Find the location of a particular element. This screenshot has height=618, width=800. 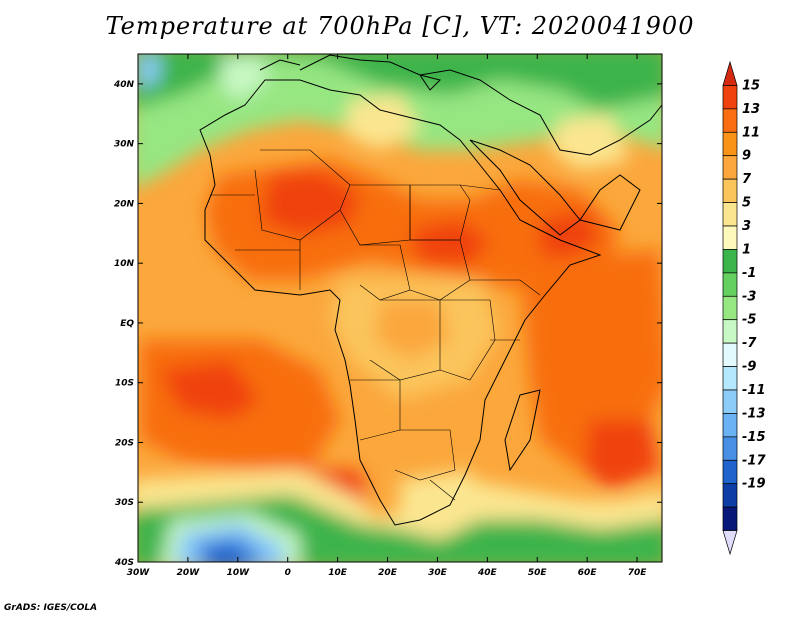

lon-tick-label: 10W is located at coordinates (239, 573).